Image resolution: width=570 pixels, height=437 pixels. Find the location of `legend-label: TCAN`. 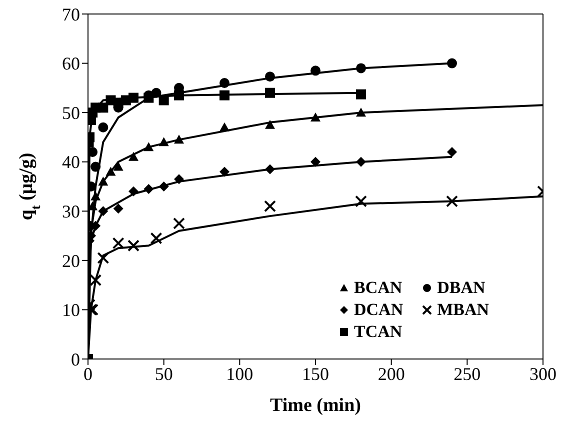

legend-label: TCAN is located at coordinates (378, 332).